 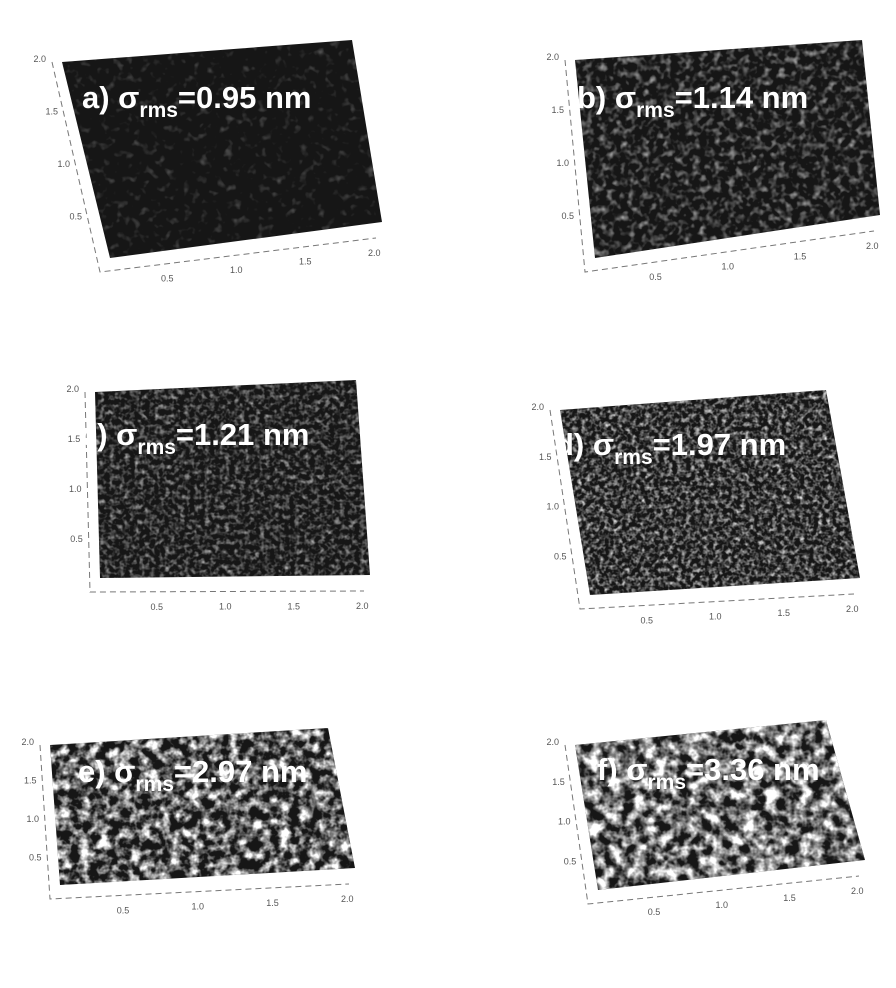 What do you see at coordinates (241, 771) in the screenshot?
I see `label-value: =2.97 nm` at bounding box center [241, 771].